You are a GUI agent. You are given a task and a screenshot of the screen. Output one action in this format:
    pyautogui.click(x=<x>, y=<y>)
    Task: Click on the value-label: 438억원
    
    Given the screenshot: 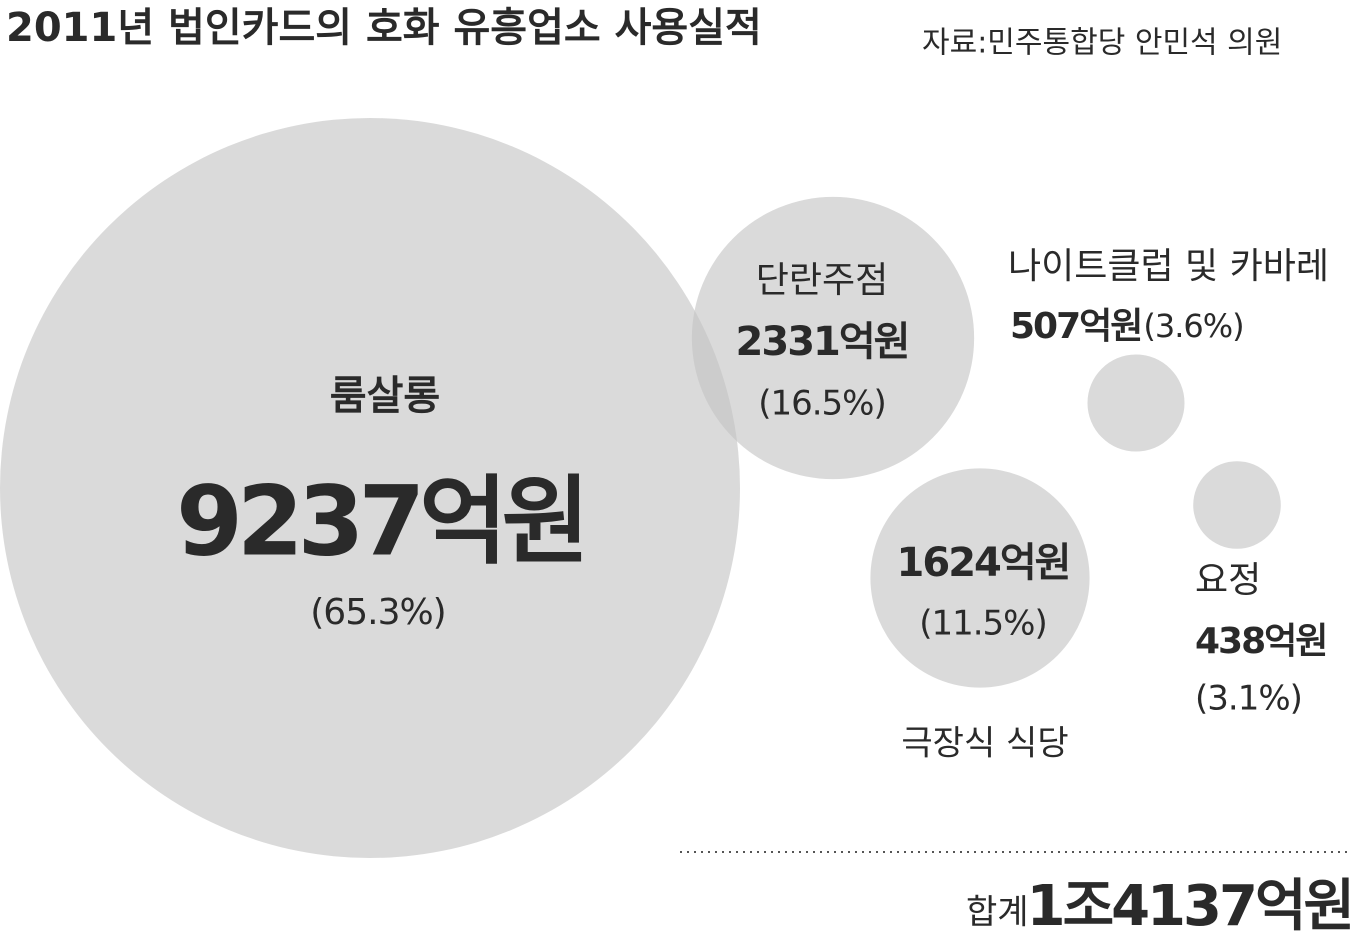 What is the action you would take?
    pyautogui.click(x=1260, y=641)
    